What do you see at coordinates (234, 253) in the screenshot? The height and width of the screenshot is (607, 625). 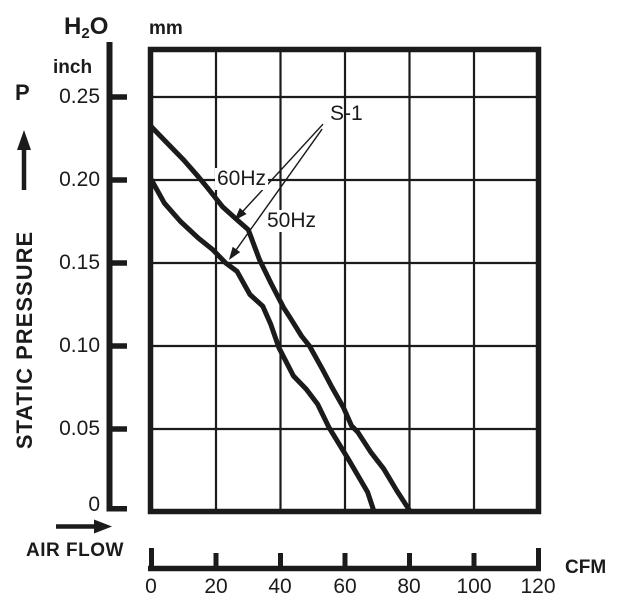 I see `annotation-arrow-50hz-head` at bounding box center [234, 253].